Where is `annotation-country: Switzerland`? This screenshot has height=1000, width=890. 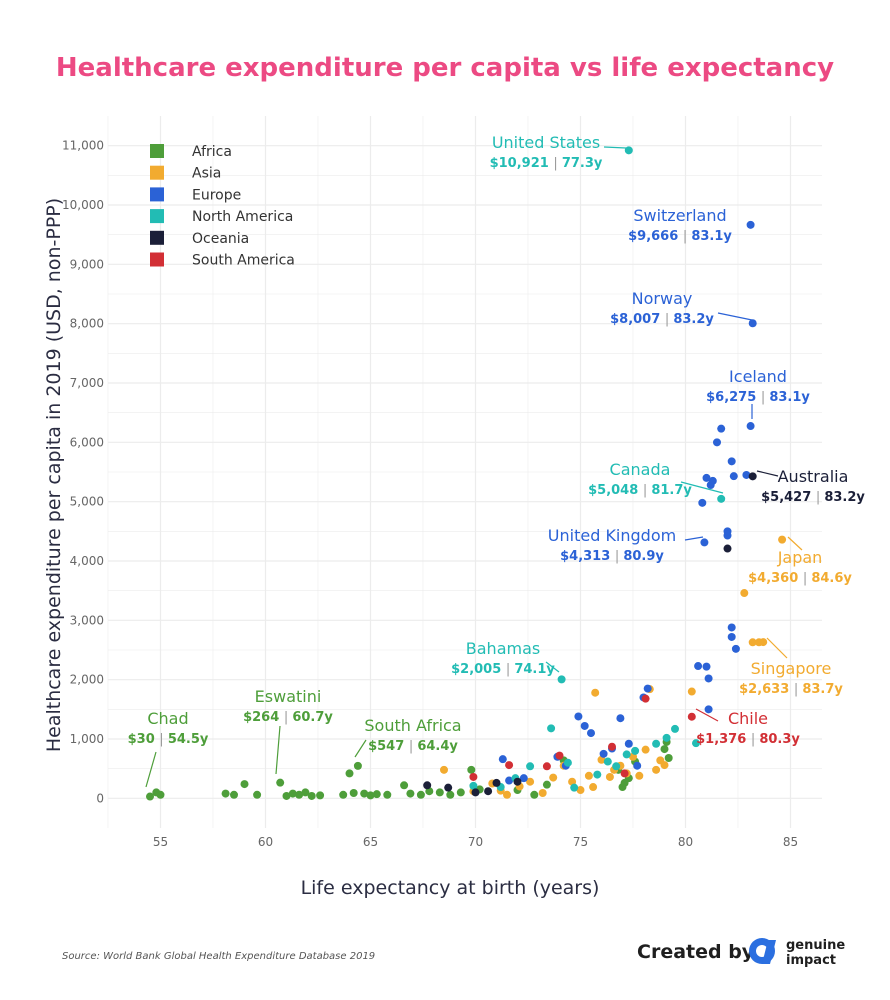 annotation-country: Switzerland is located at coordinates (679, 215).